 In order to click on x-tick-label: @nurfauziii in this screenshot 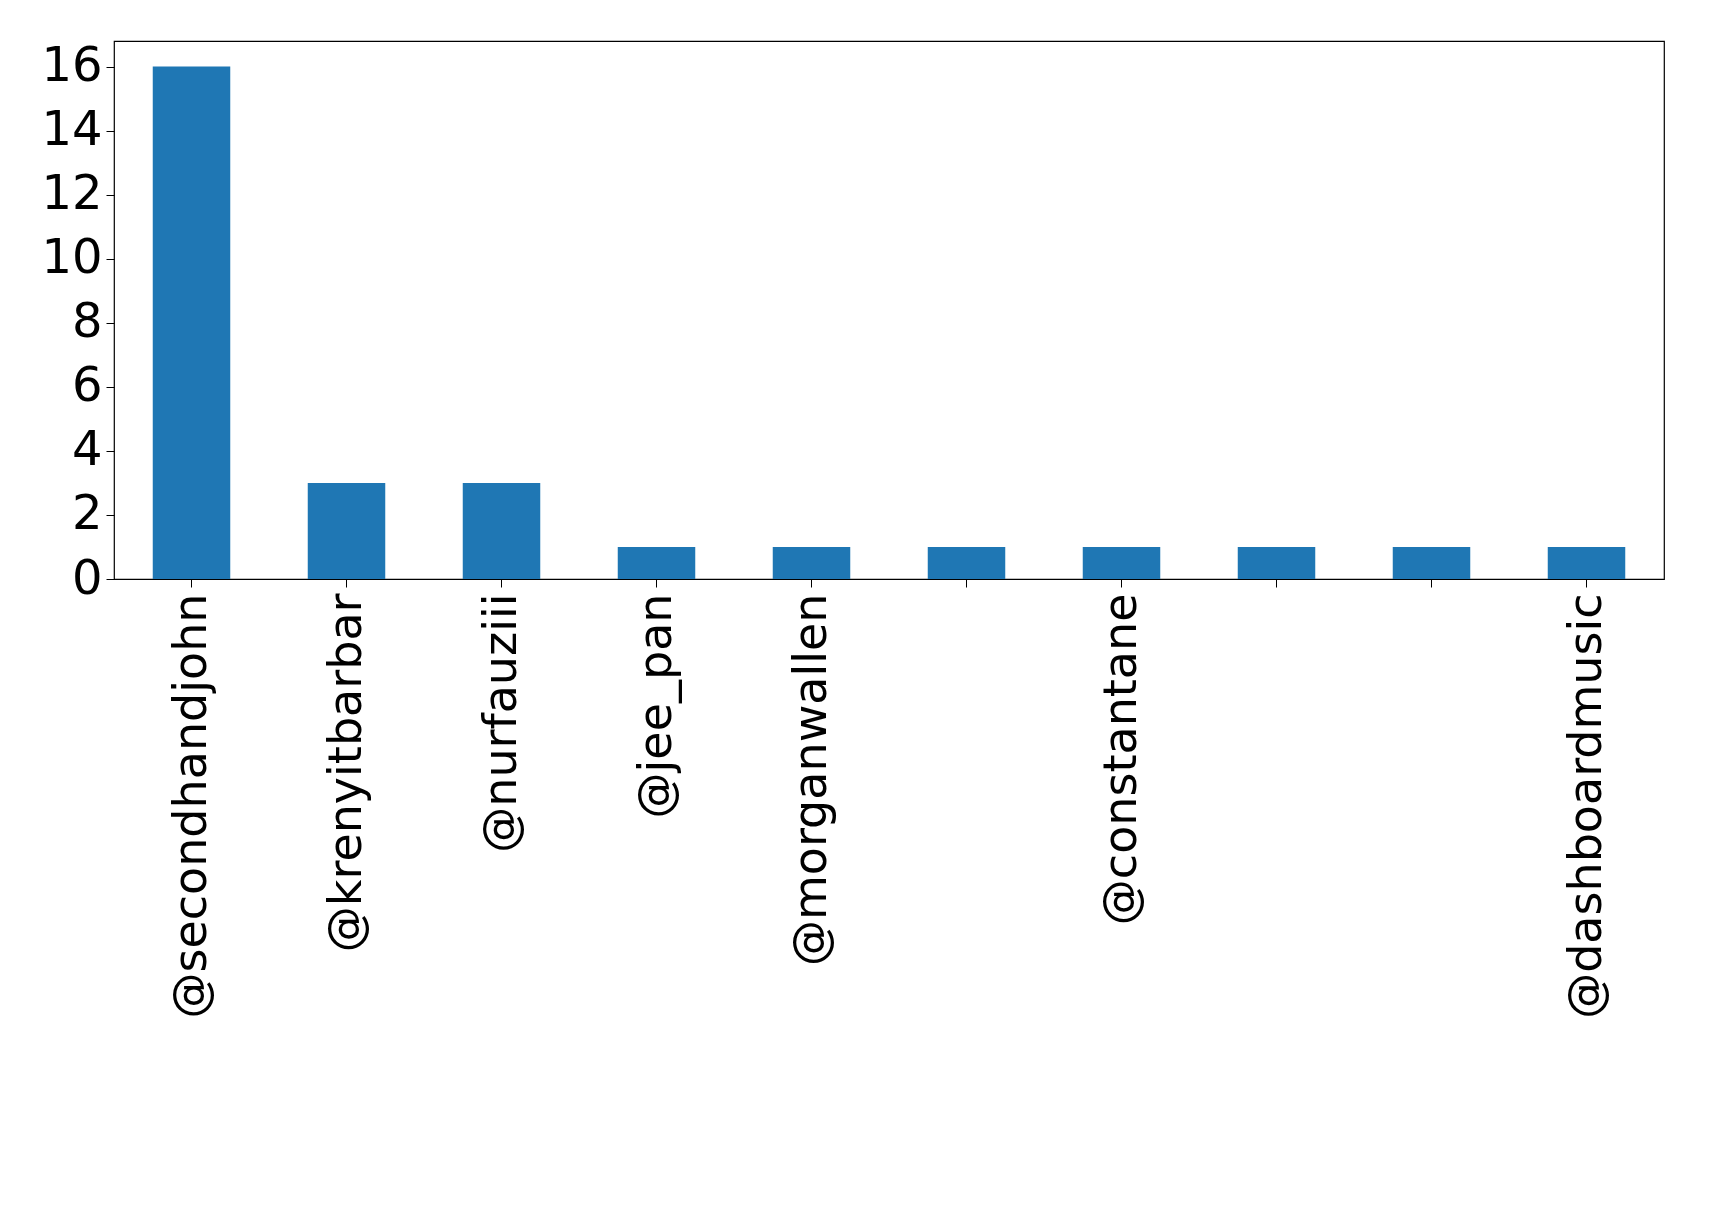, I will do `click(499, 723)`.